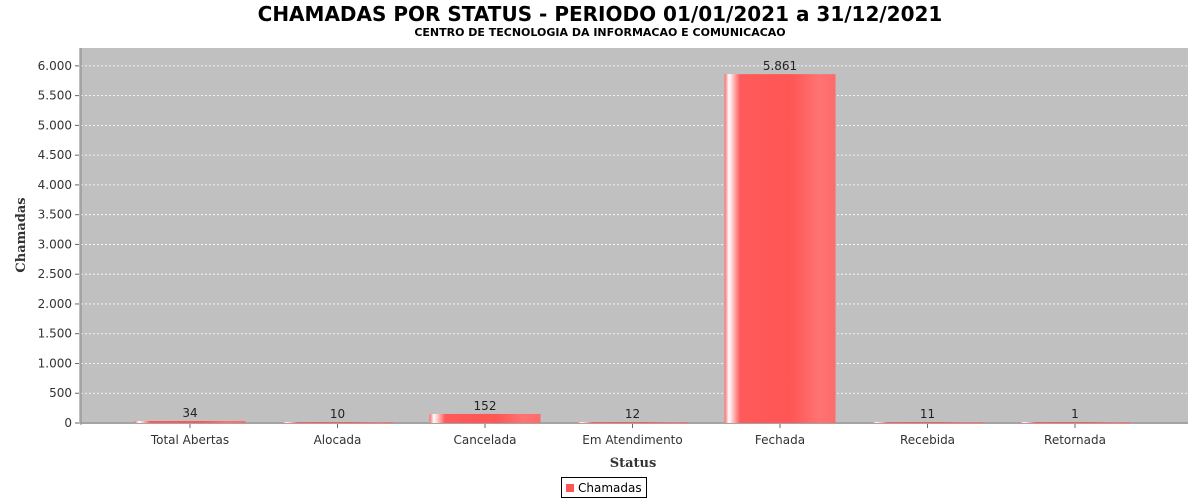  I want to click on legend-swatch, so click(570, 487).